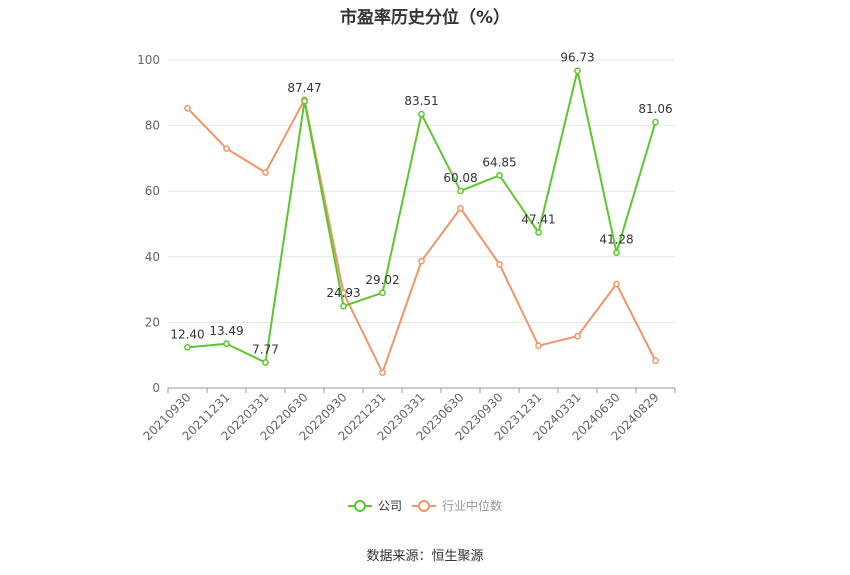  I want to click on data-label: 81.06, so click(655, 109).